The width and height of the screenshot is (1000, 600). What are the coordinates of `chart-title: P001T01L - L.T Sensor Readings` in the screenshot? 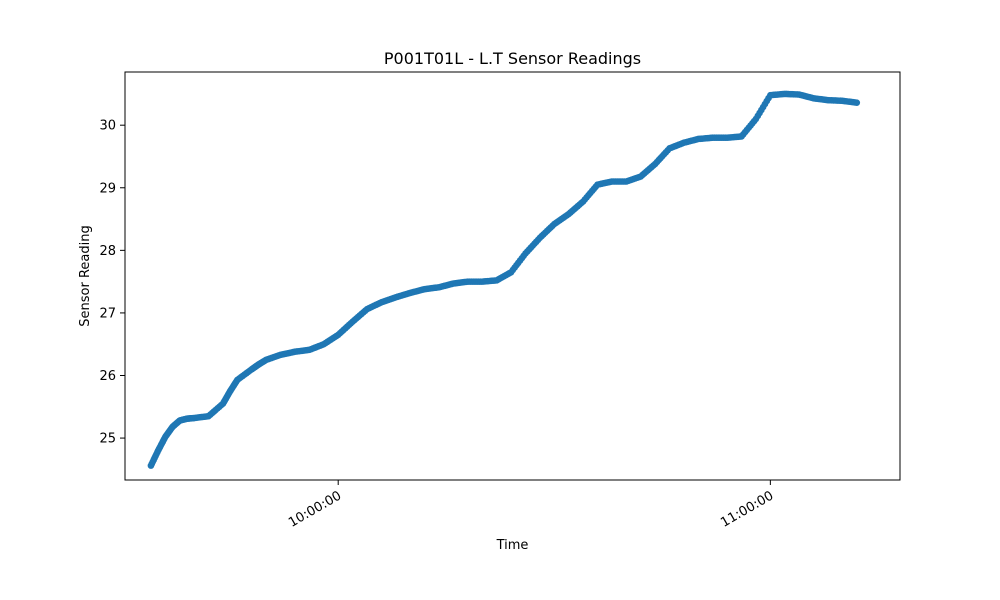 It's located at (512, 58).